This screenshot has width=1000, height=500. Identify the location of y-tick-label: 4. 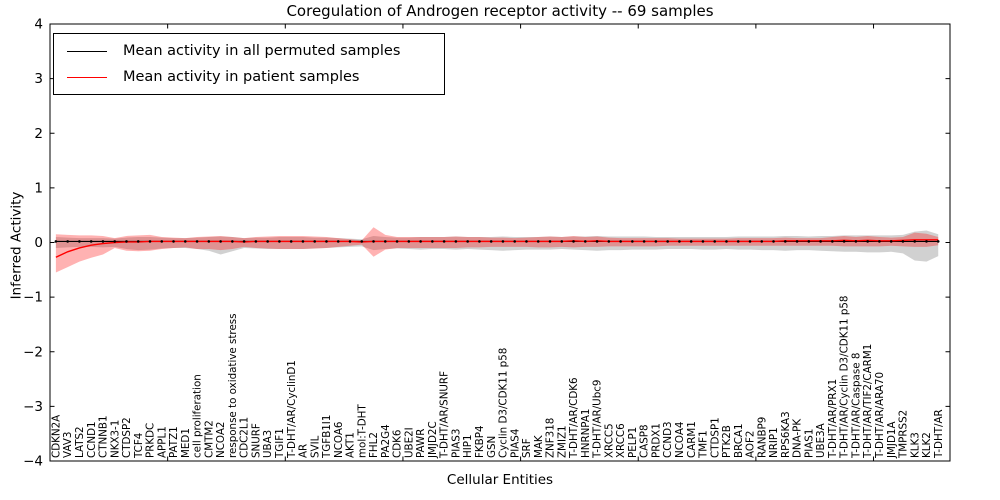
(38, 25).